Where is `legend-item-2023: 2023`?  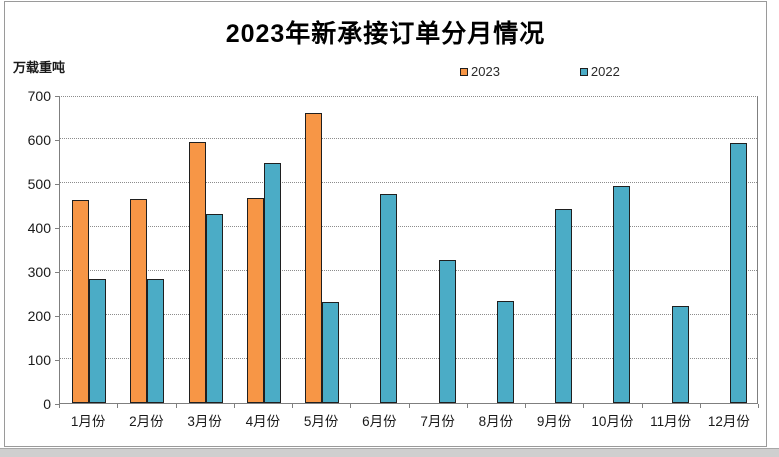
legend-item-2023: 2023 is located at coordinates (480, 71).